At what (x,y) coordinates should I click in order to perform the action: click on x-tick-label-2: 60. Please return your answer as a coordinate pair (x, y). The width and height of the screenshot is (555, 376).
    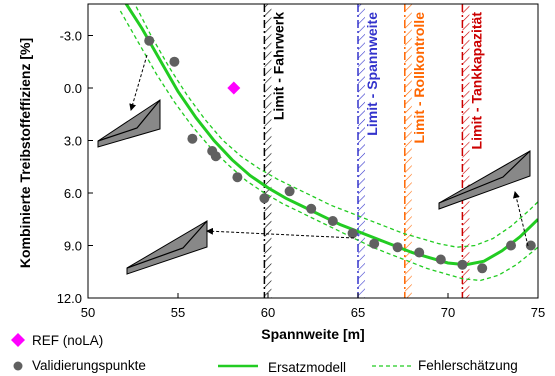
    Looking at the image, I should click on (268, 312).